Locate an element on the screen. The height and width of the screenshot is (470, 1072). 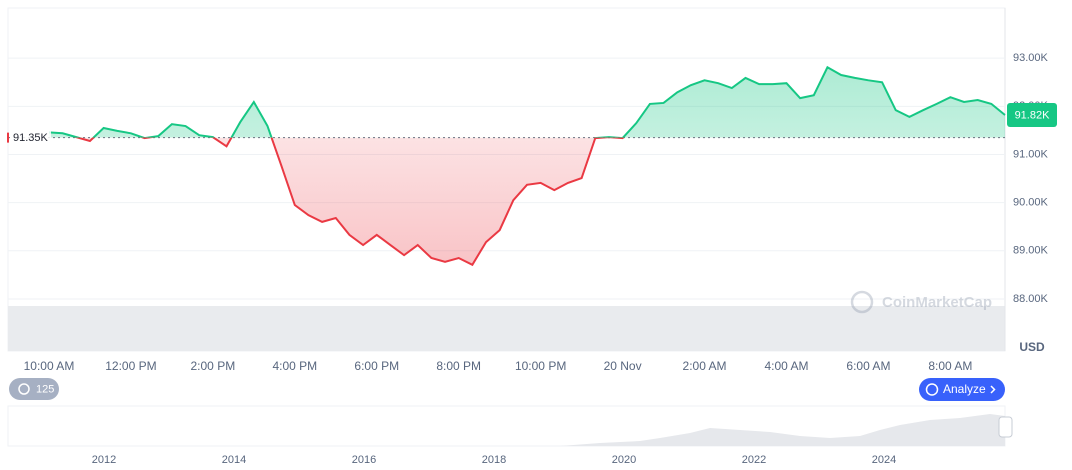
baseline-label: 91.35K is located at coordinates (31, 138).